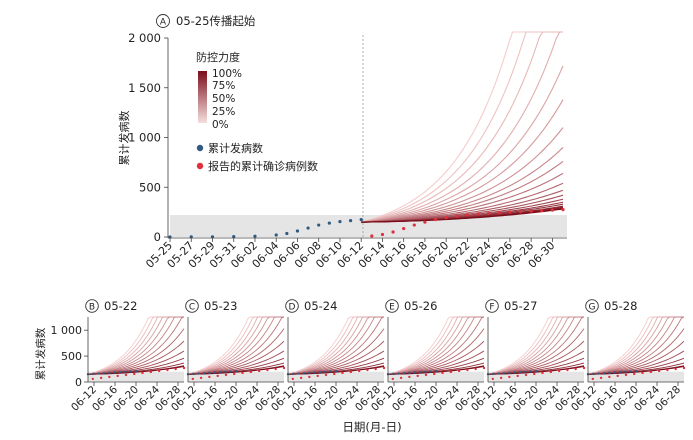  I want to click on y-tick-label: 2 000, so click(144, 38).